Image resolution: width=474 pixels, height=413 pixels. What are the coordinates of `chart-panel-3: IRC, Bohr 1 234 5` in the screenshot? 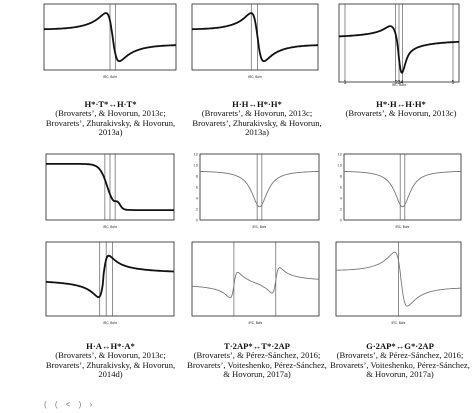 It's located at (399, 44).